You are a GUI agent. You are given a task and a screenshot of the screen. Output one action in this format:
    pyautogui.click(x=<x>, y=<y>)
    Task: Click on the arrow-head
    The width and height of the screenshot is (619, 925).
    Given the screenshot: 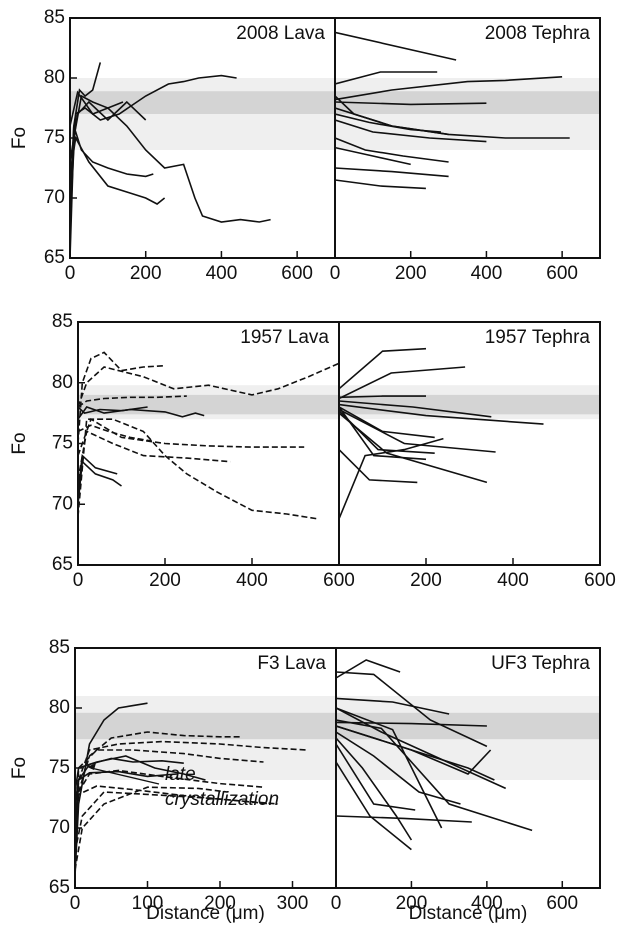 What is the action you would take?
    pyautogui.click(x=91, y=766)
    